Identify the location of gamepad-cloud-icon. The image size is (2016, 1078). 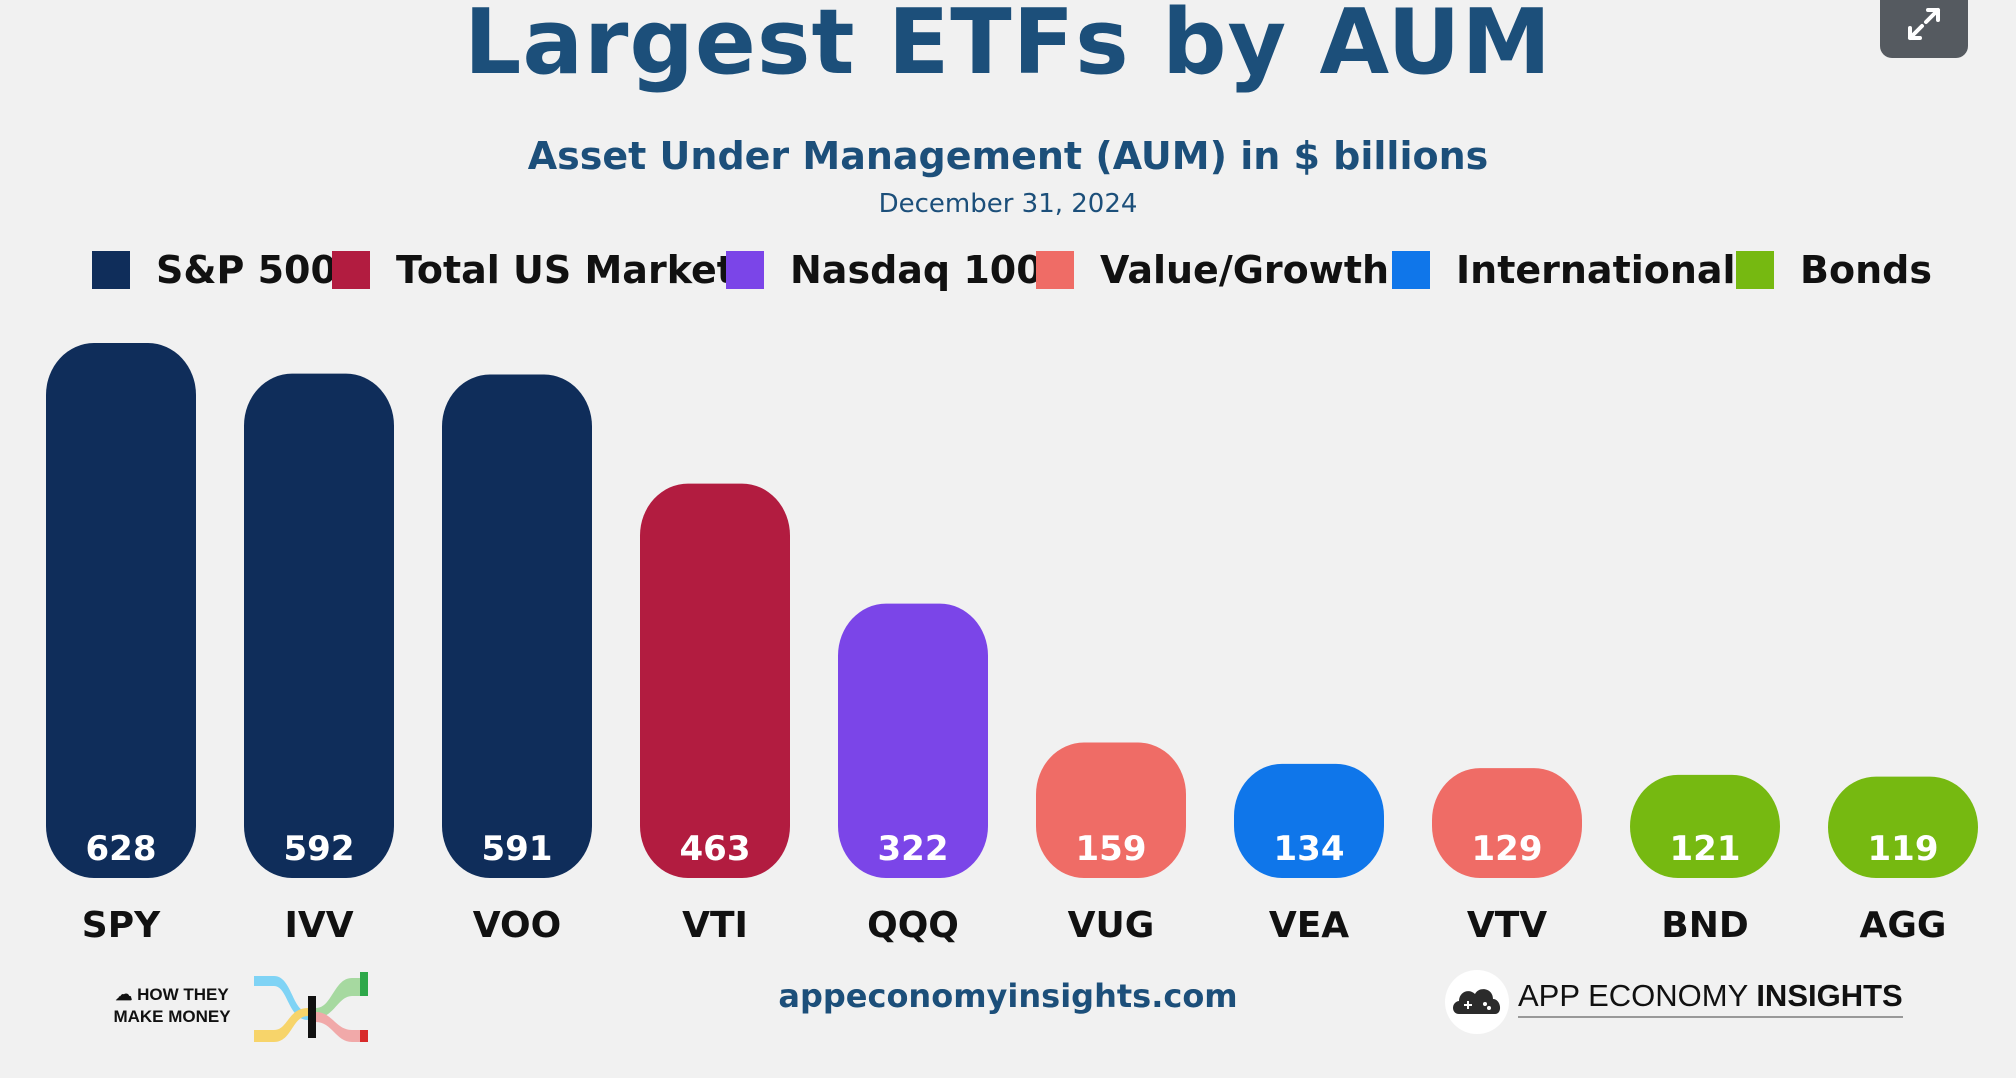
(1477, 1001).